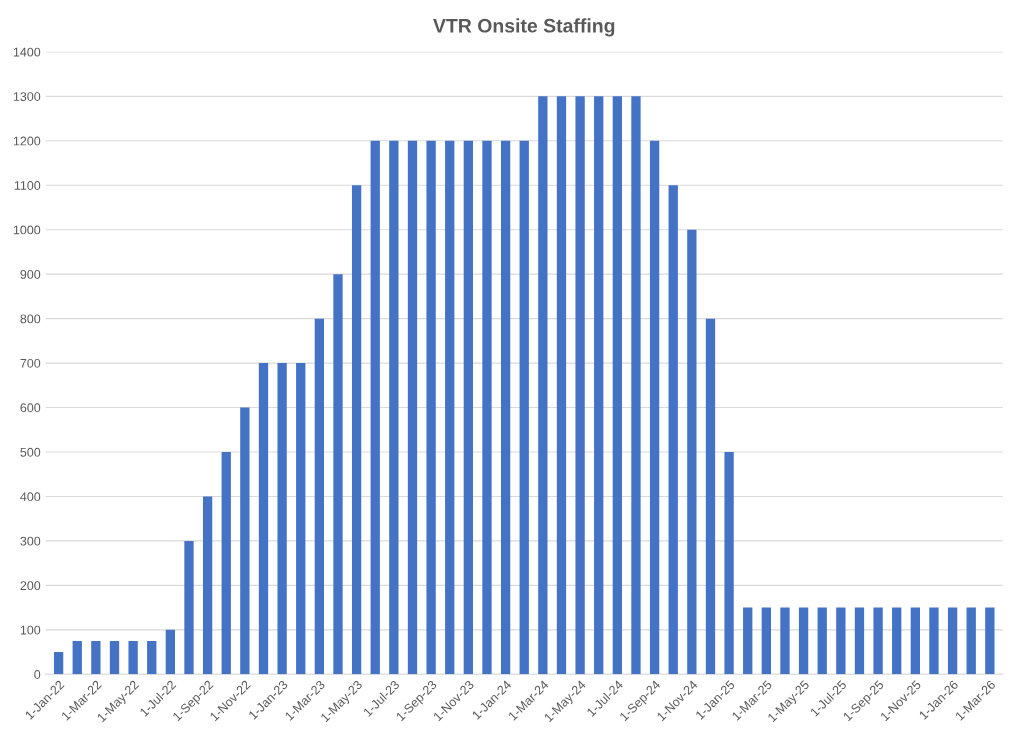 This screenshot has width=1013, height=741. Describe the element at coordinates (30, 541) in the screenshot. I see `y-tick-label: 300` at that location.